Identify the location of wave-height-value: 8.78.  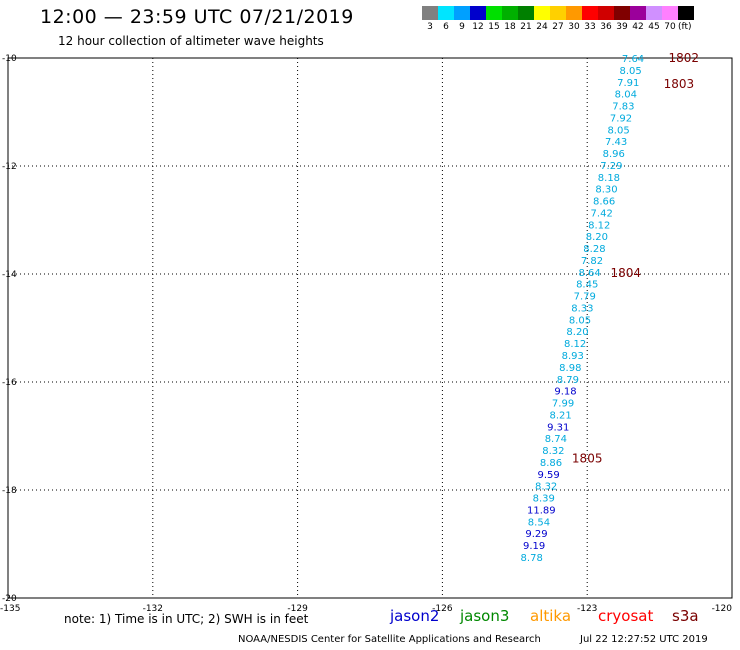
(532, 558).